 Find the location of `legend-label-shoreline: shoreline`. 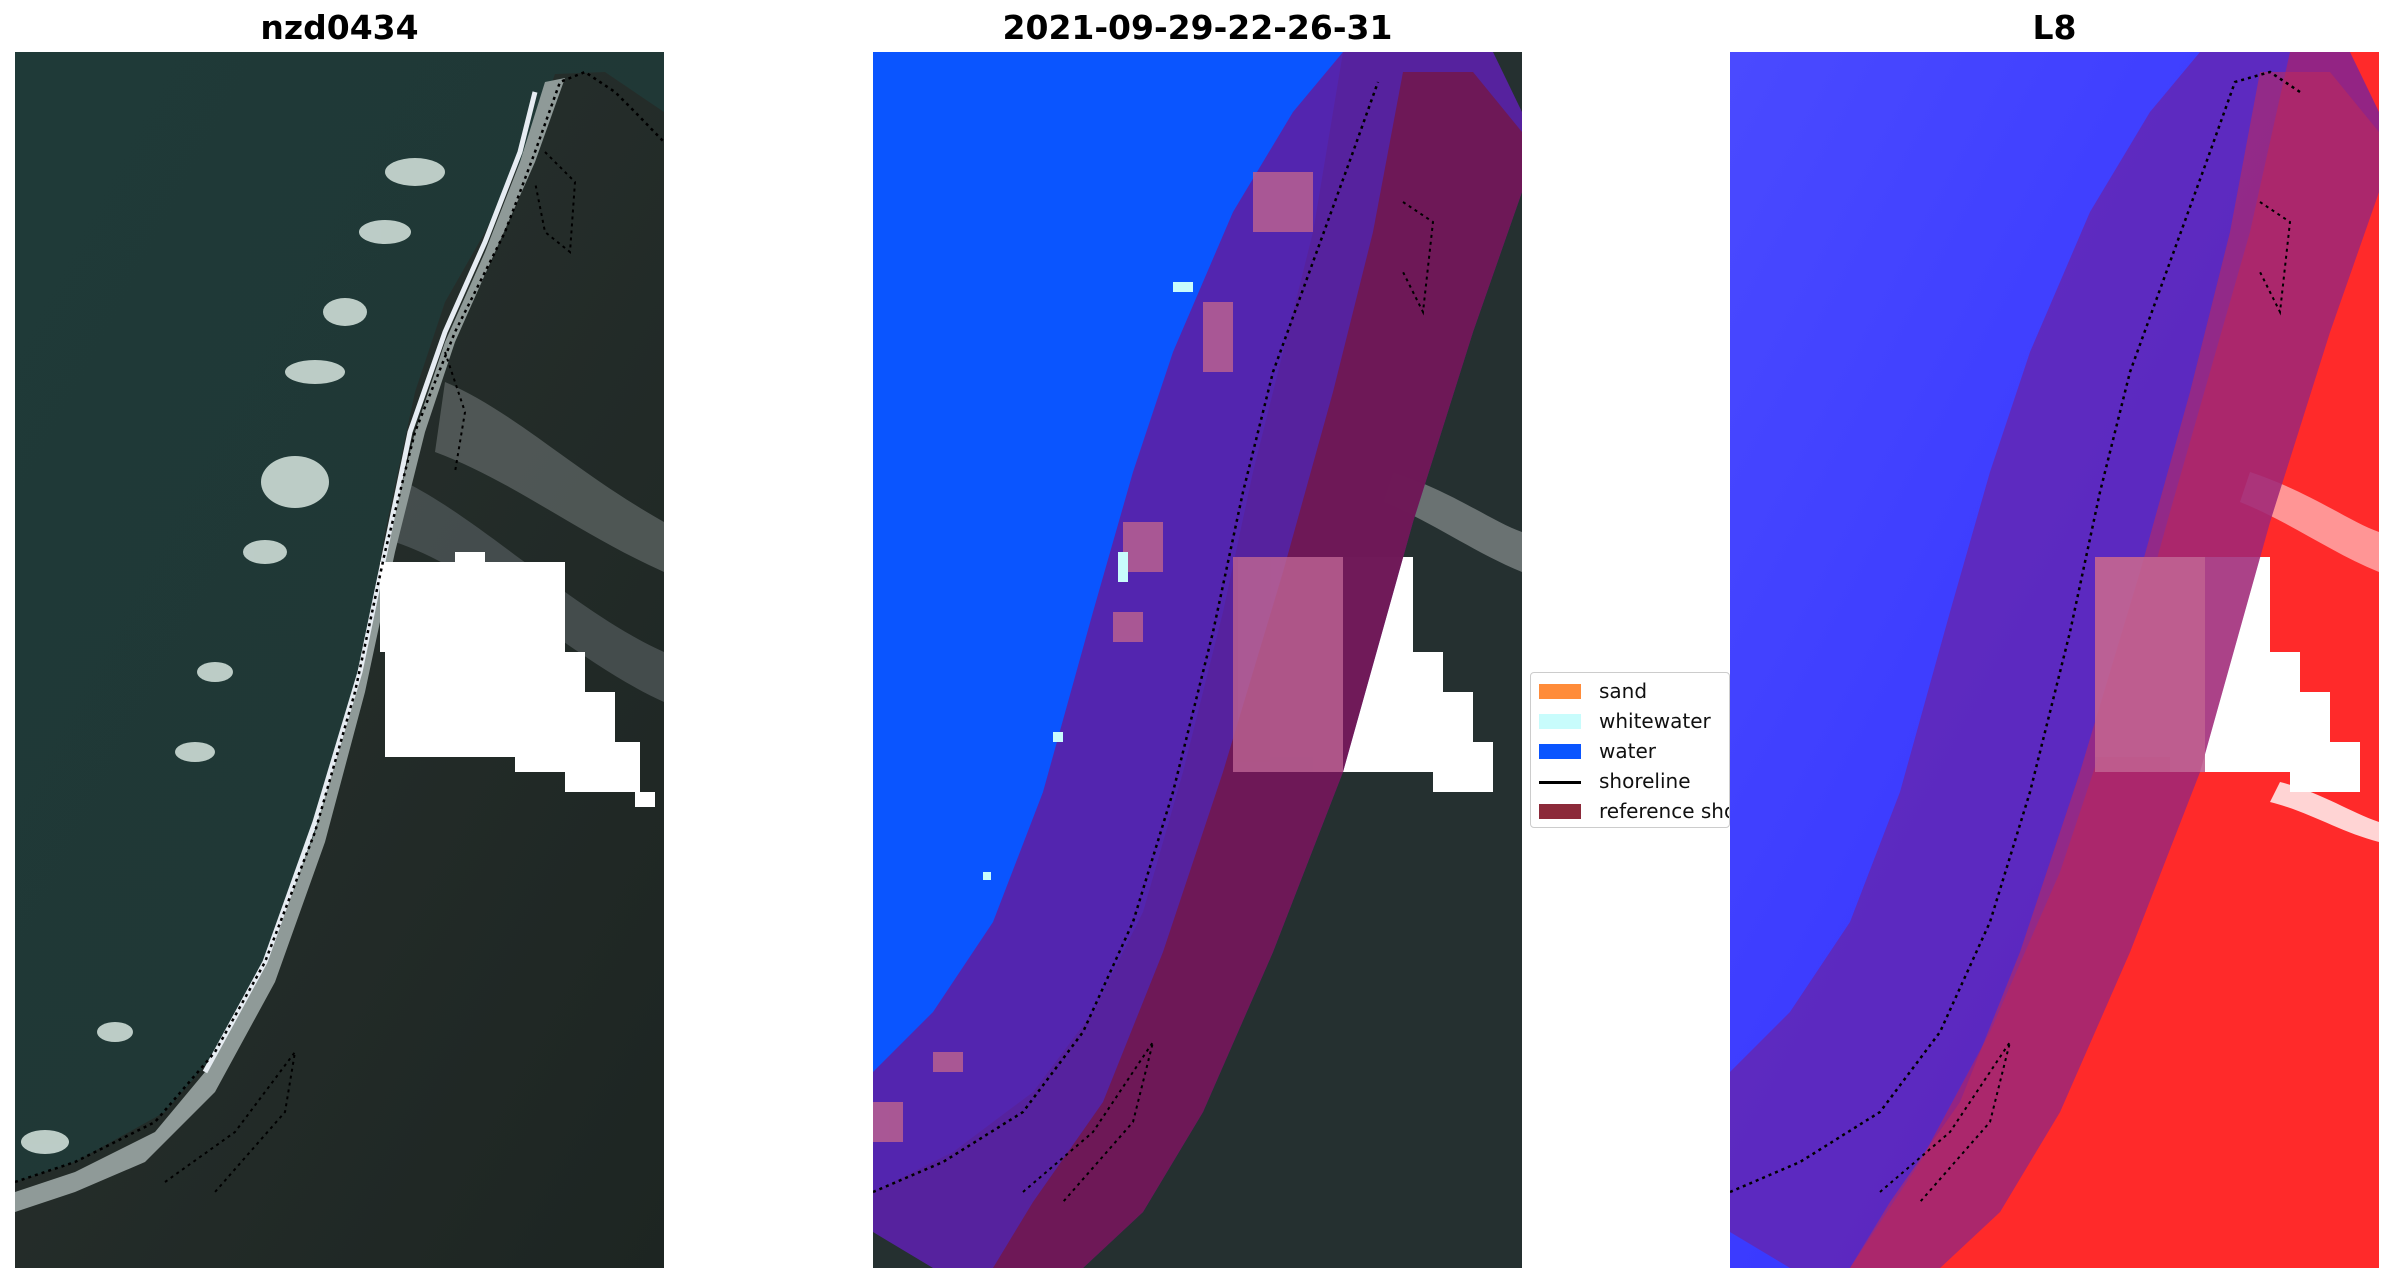

legend-label-shoreline: shoreline is located at coordinates (1645, 781).